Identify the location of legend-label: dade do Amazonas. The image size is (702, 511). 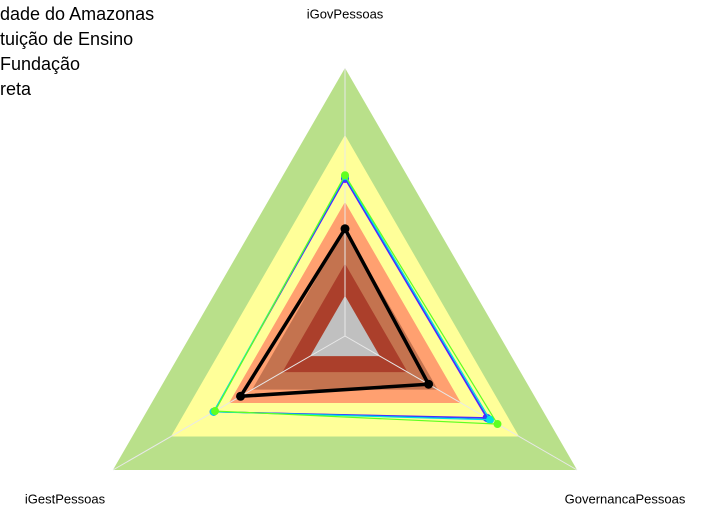
(77, 14).